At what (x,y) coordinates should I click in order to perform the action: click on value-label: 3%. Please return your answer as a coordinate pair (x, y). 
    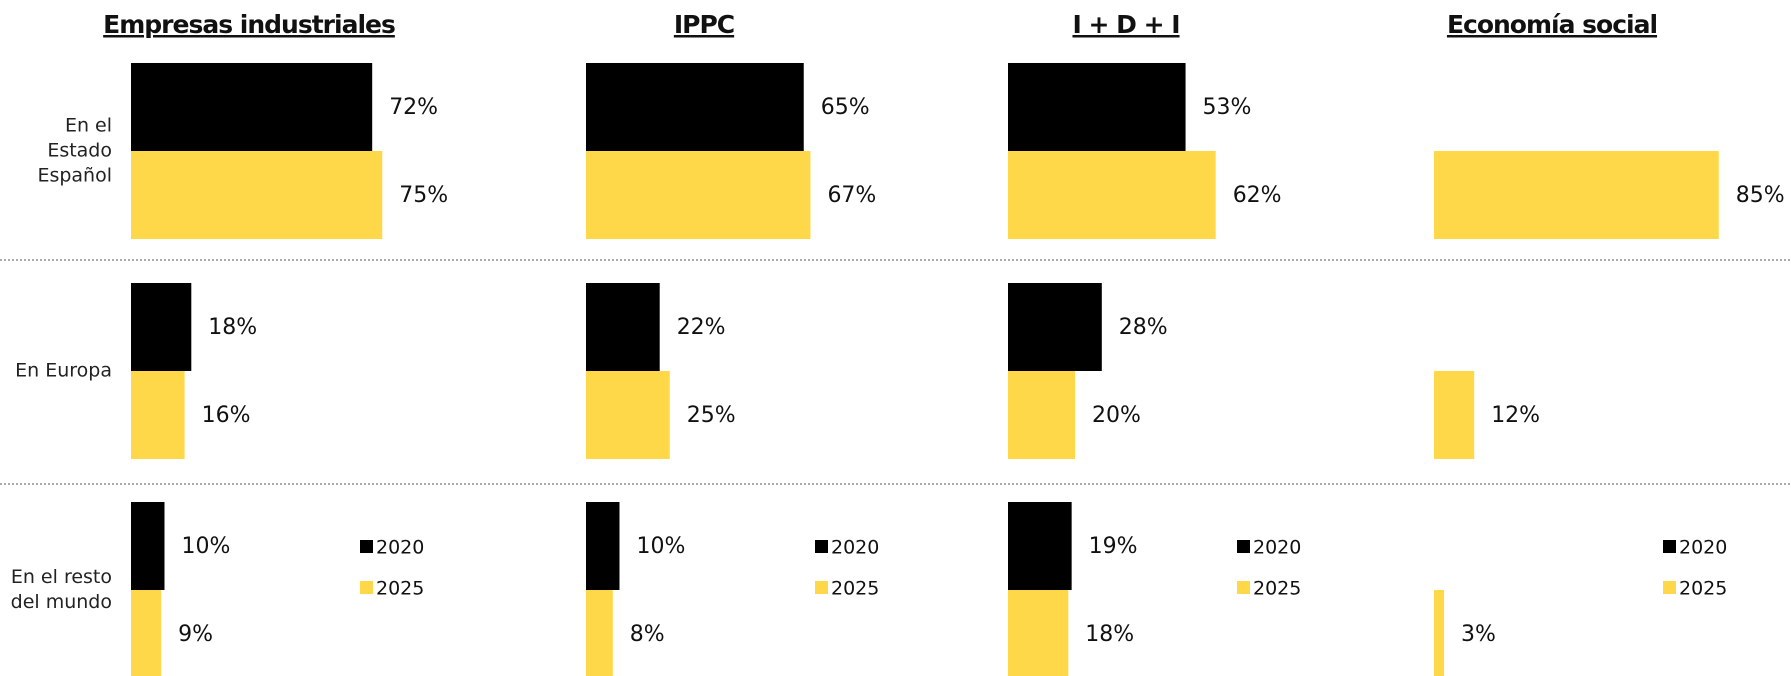
    Looking at the image, I should click on (1478, 634).